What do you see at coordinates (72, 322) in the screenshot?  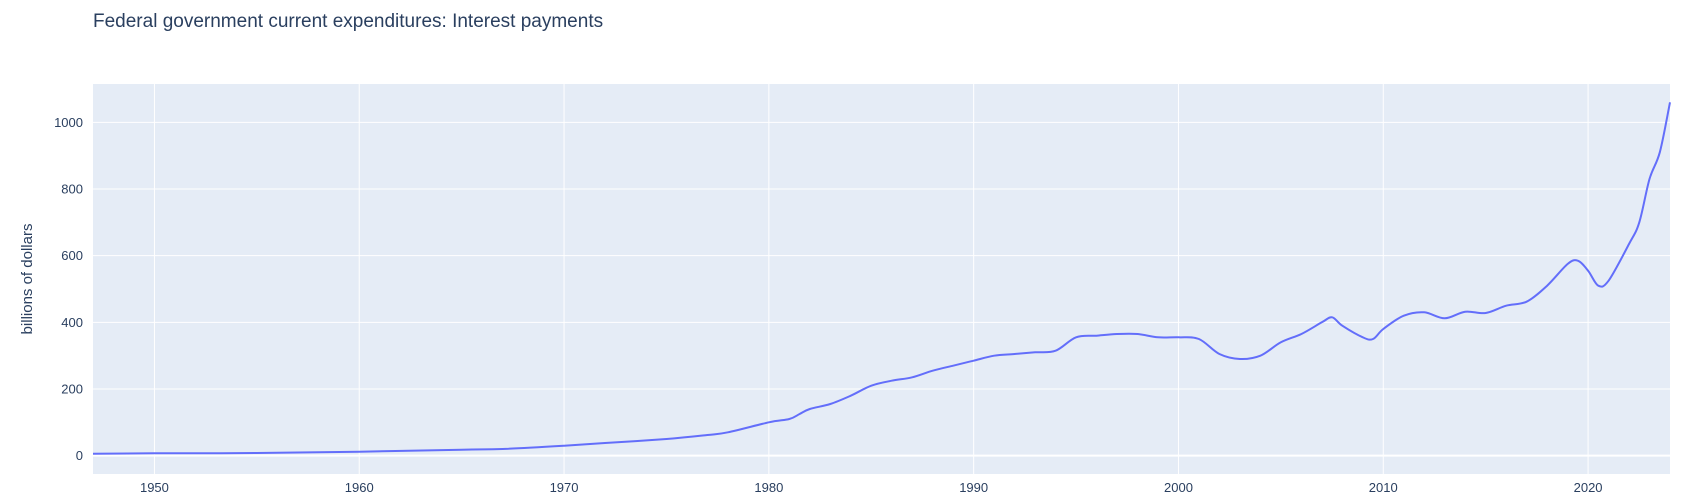 I see `y-tick-label: 400` at bounding box center [72, 322].